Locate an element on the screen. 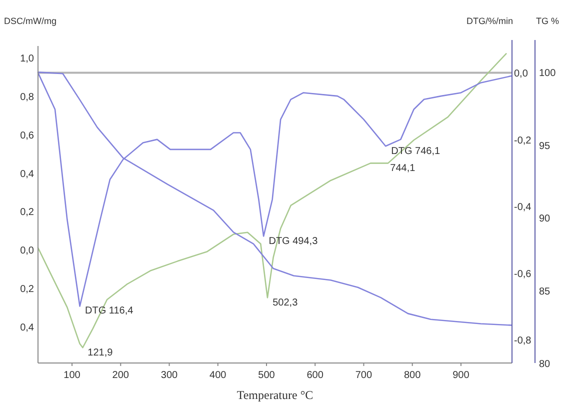 This screenshot has height=408, width=581. y2-axis-title: DTG/%/min is located at coordinates (489, 21).